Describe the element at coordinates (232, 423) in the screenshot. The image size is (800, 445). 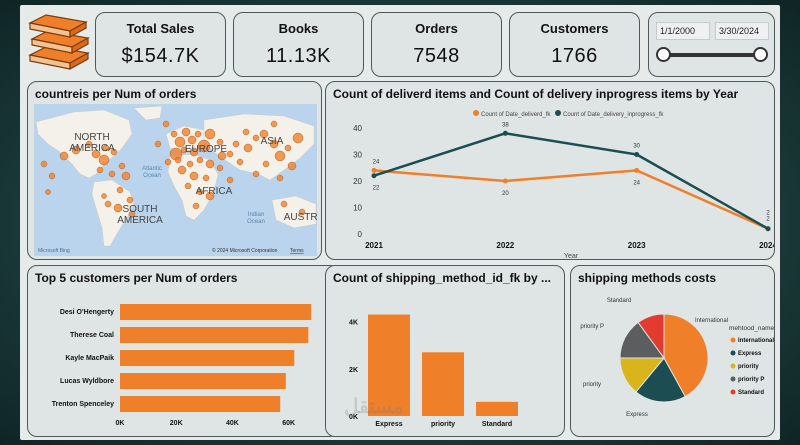
I see `x-tick-label: 40K` at that location.